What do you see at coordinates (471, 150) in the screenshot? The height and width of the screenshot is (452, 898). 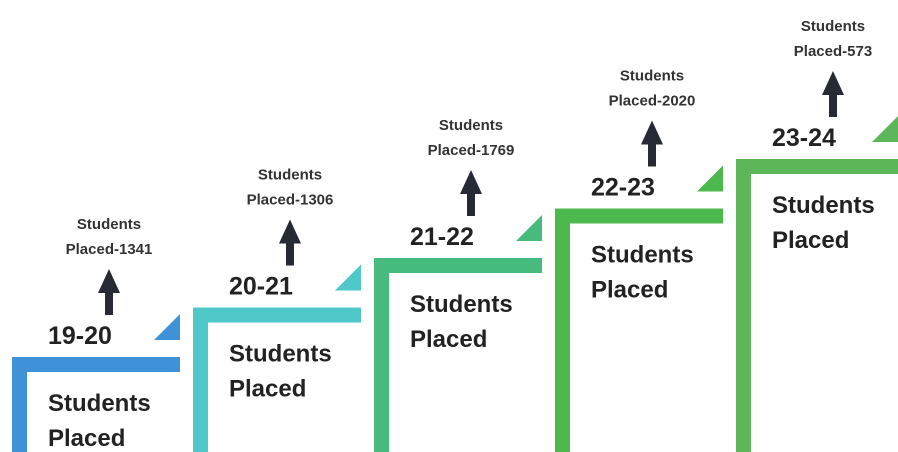 I see `step-caption: Placed-1769` at bounding box center [471, 150].